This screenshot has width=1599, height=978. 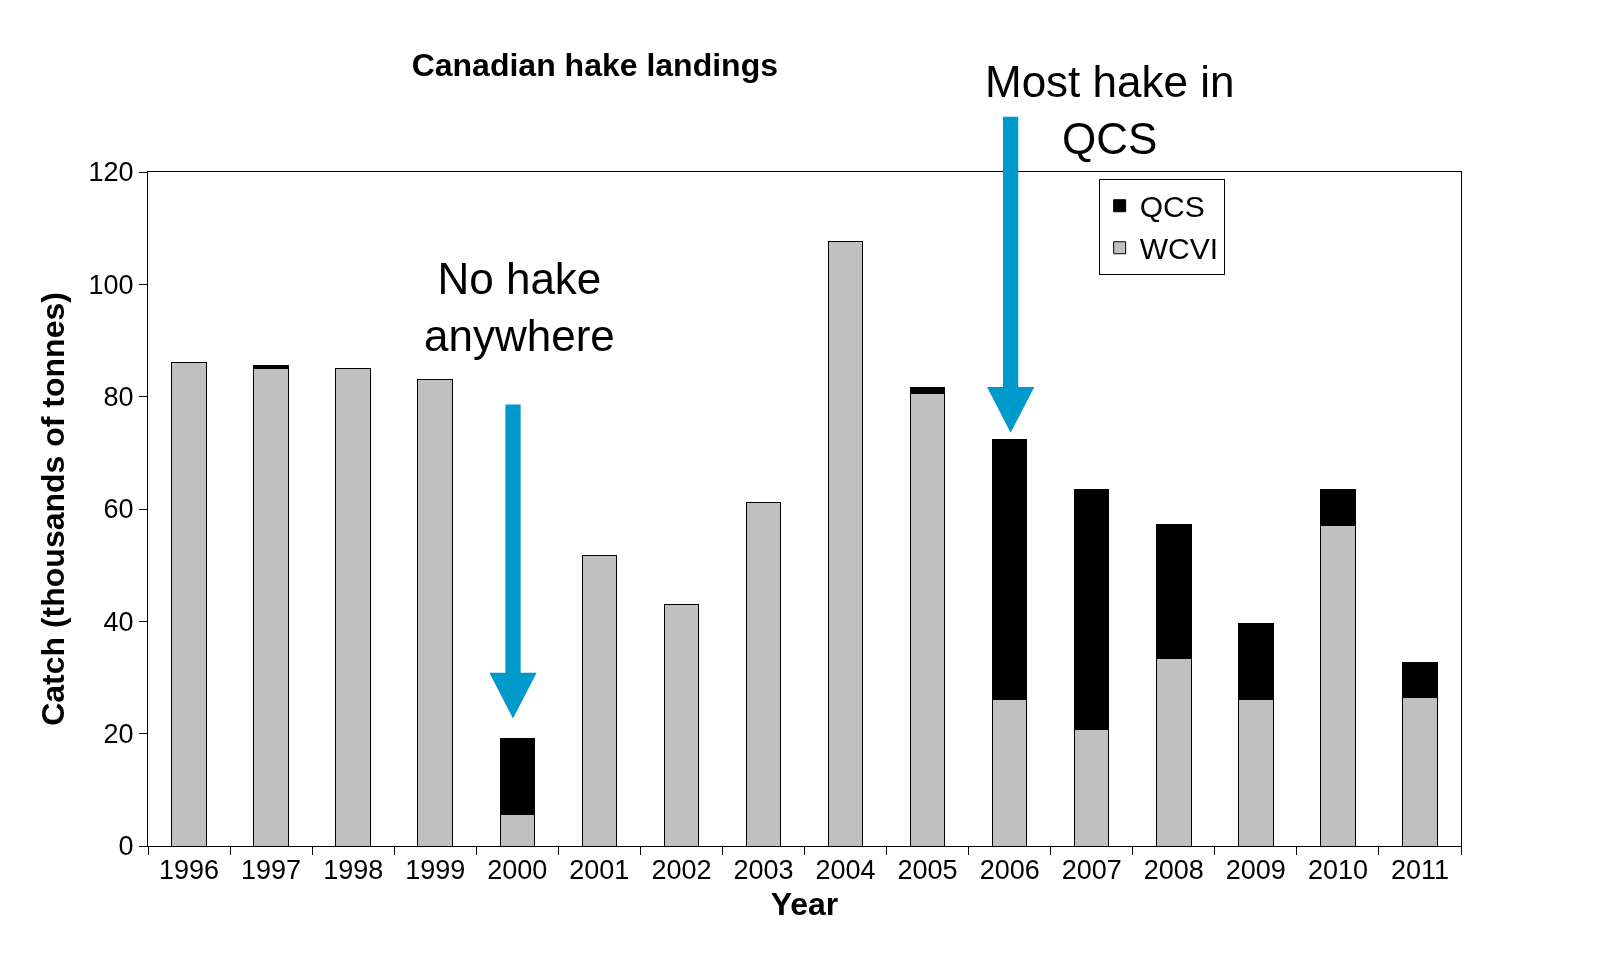 I want to click on x-tick-label: 2009, so click(x=1255, y=870).